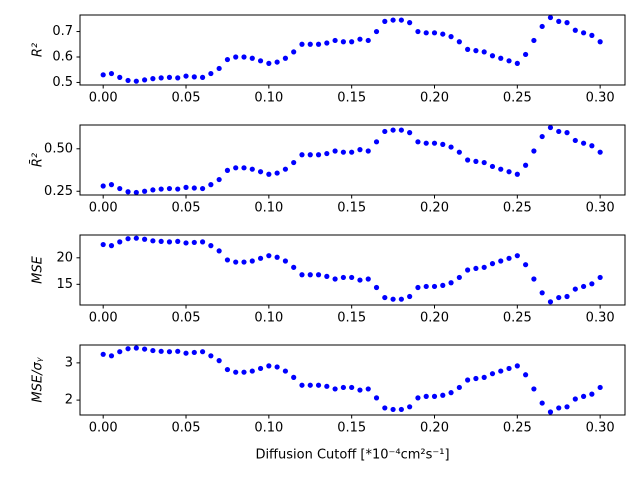  What do you see at coordinates (69, 400) in the screenshot?
I see `y-tick-label: 2` at bounding box center [69, 400].